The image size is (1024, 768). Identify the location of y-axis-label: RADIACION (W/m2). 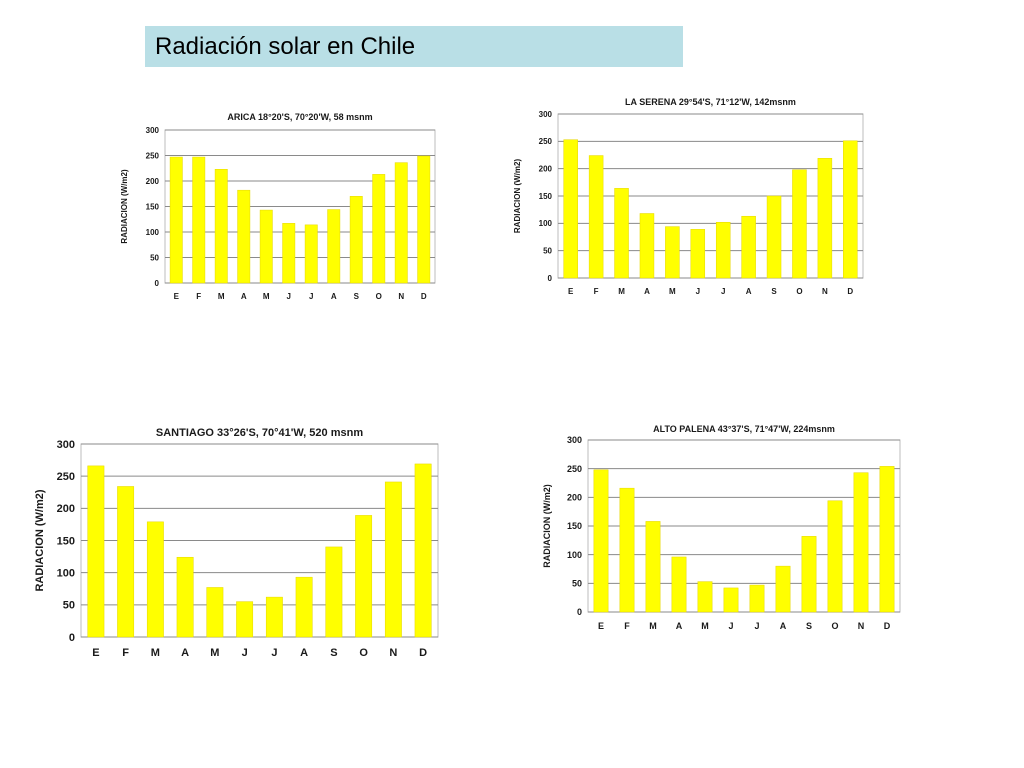
(517, 196).